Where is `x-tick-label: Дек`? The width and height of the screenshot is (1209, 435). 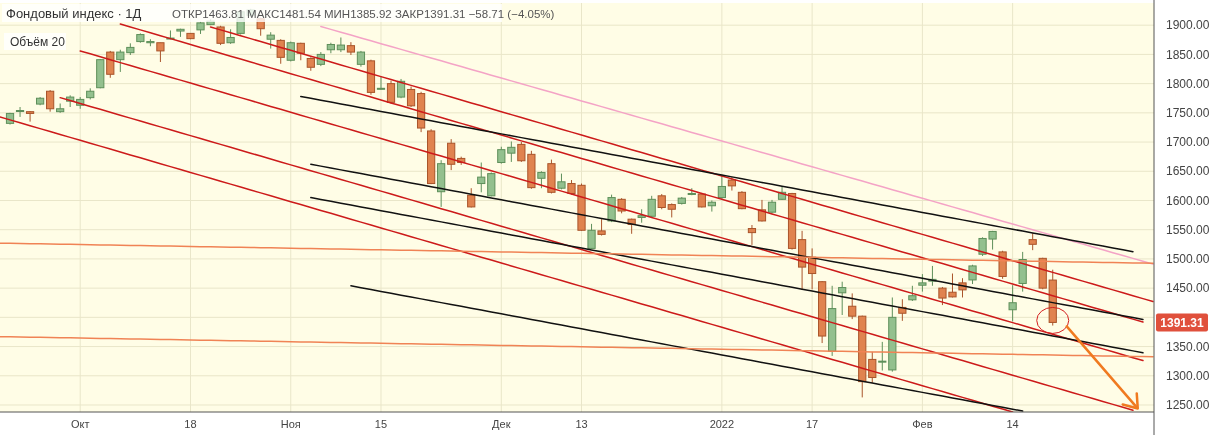 x-tick-label: Дек is located at coordinates (501, 424).